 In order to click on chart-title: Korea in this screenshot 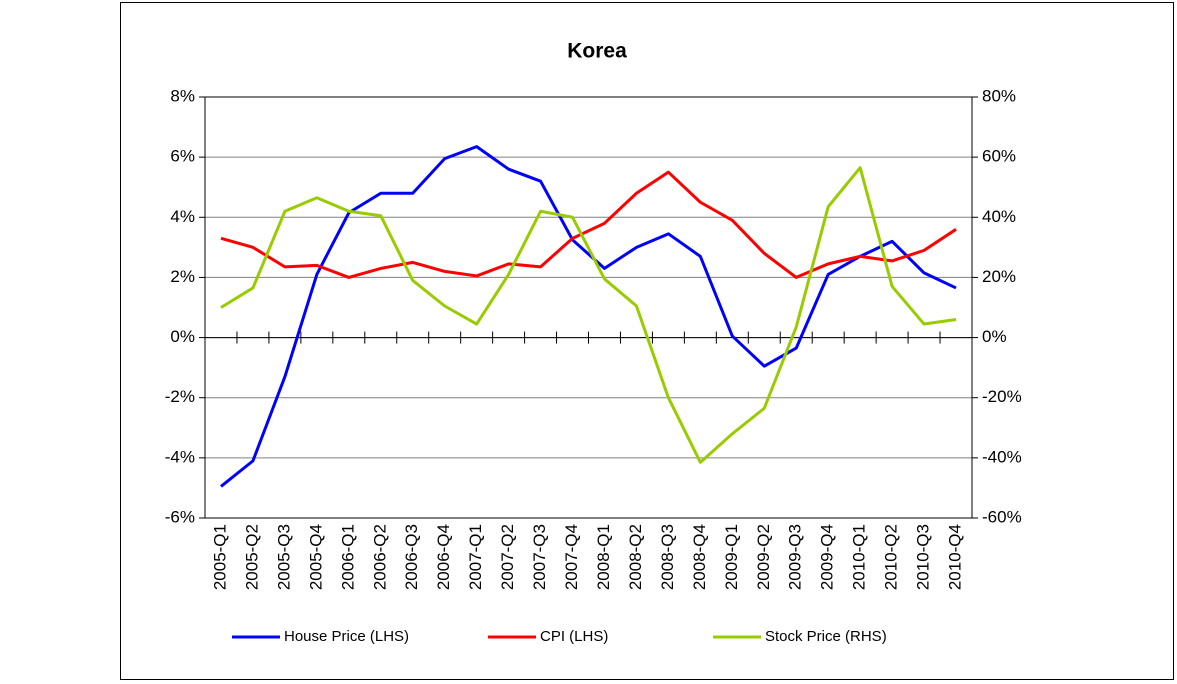, I will do `click(597, 51)`.